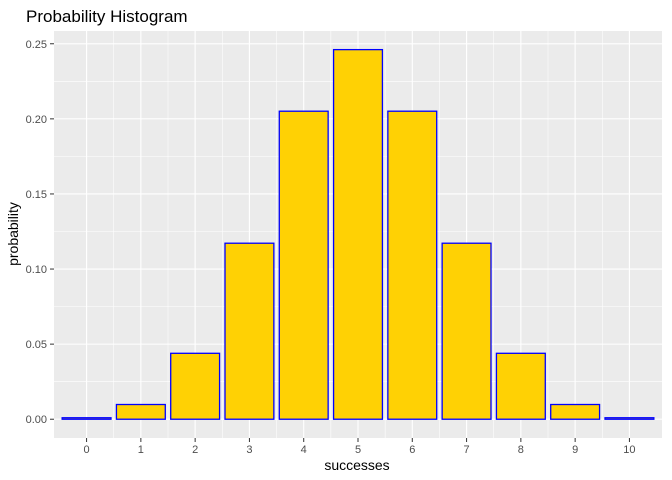 The image size is (672, 480). Describe the element at coordinates (107, 16) in the screenshot. I see `chart-title: Probability Histogram` at that location.